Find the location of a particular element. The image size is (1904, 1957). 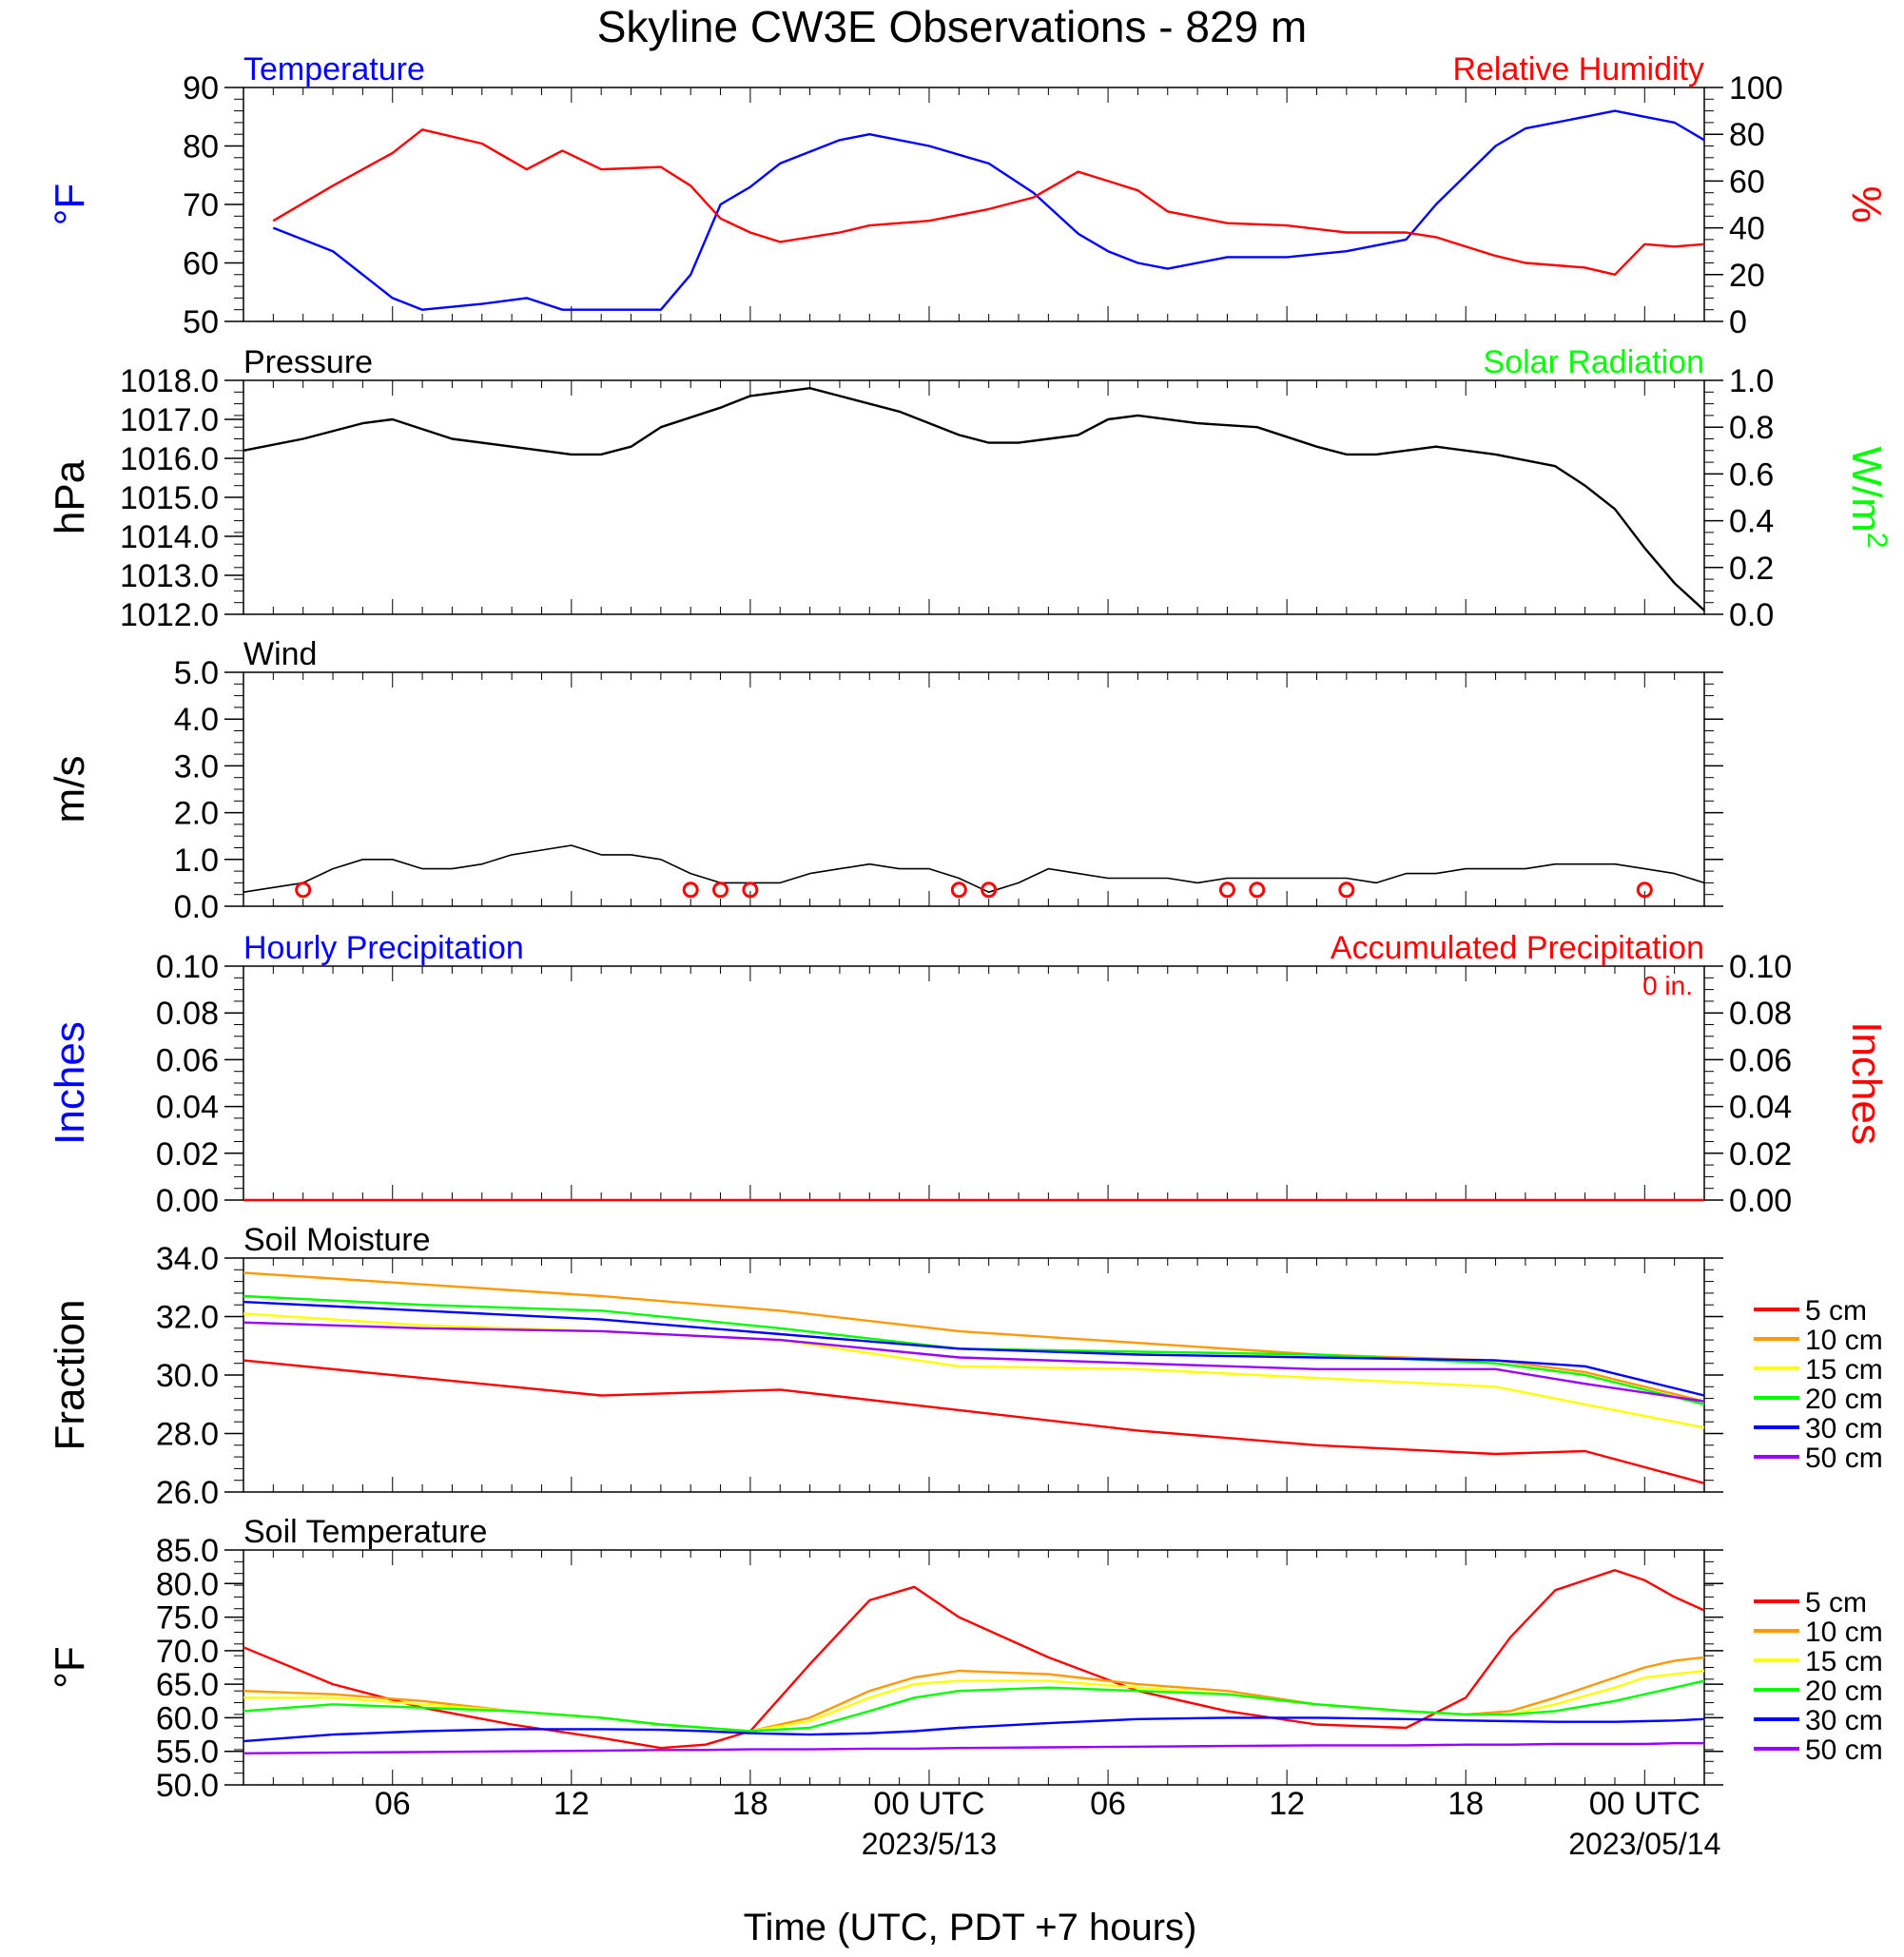

y-tick-label-right: 1.0 is located at coordinates (1752, 381).